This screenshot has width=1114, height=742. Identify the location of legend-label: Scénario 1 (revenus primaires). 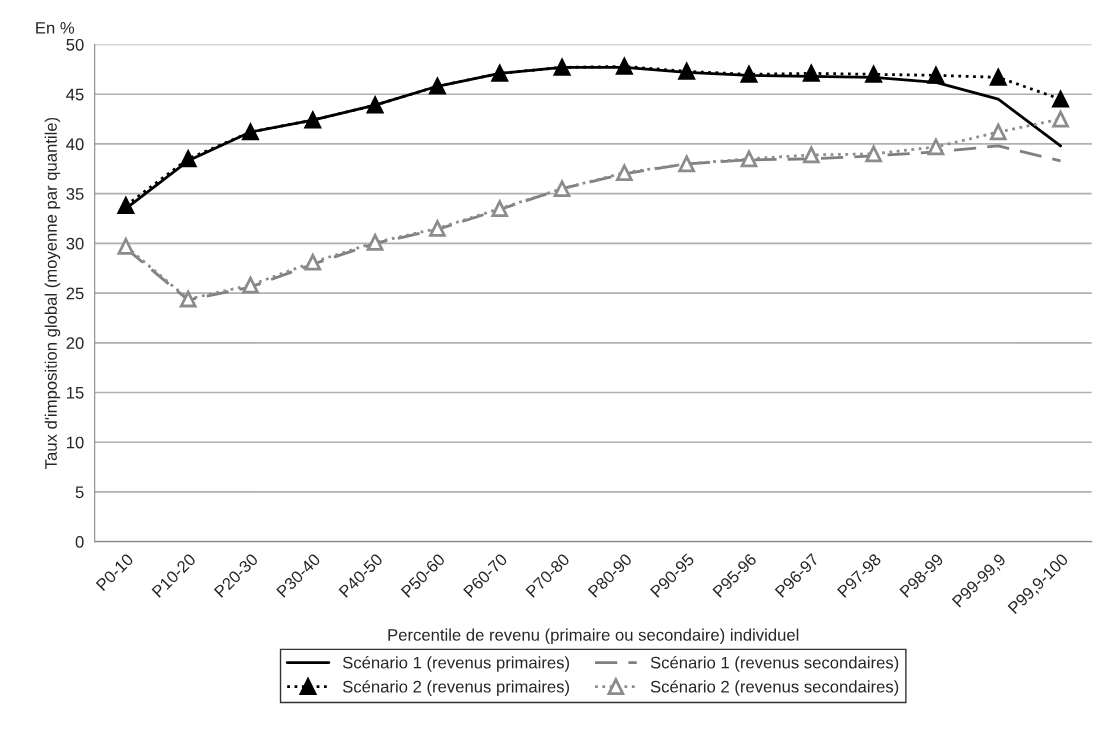
(456, 664).